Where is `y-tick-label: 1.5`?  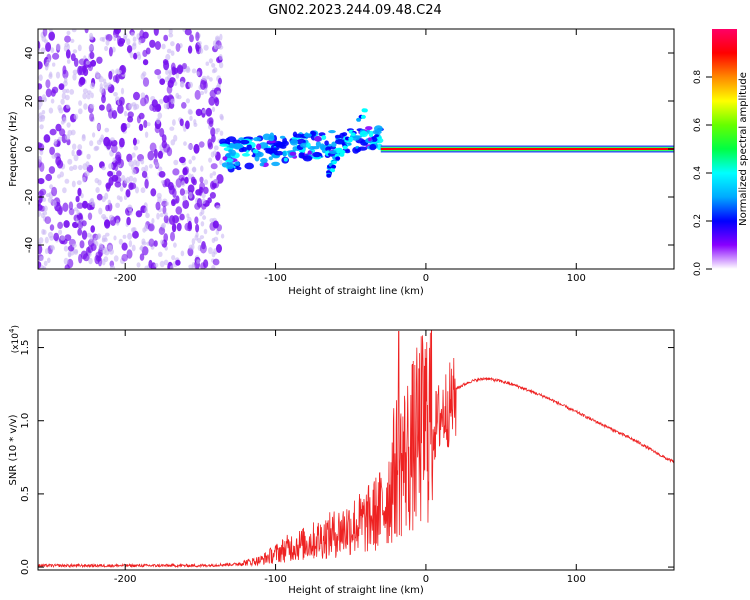 y-tick-label: 1.5 is located at coordinates (25, 348).